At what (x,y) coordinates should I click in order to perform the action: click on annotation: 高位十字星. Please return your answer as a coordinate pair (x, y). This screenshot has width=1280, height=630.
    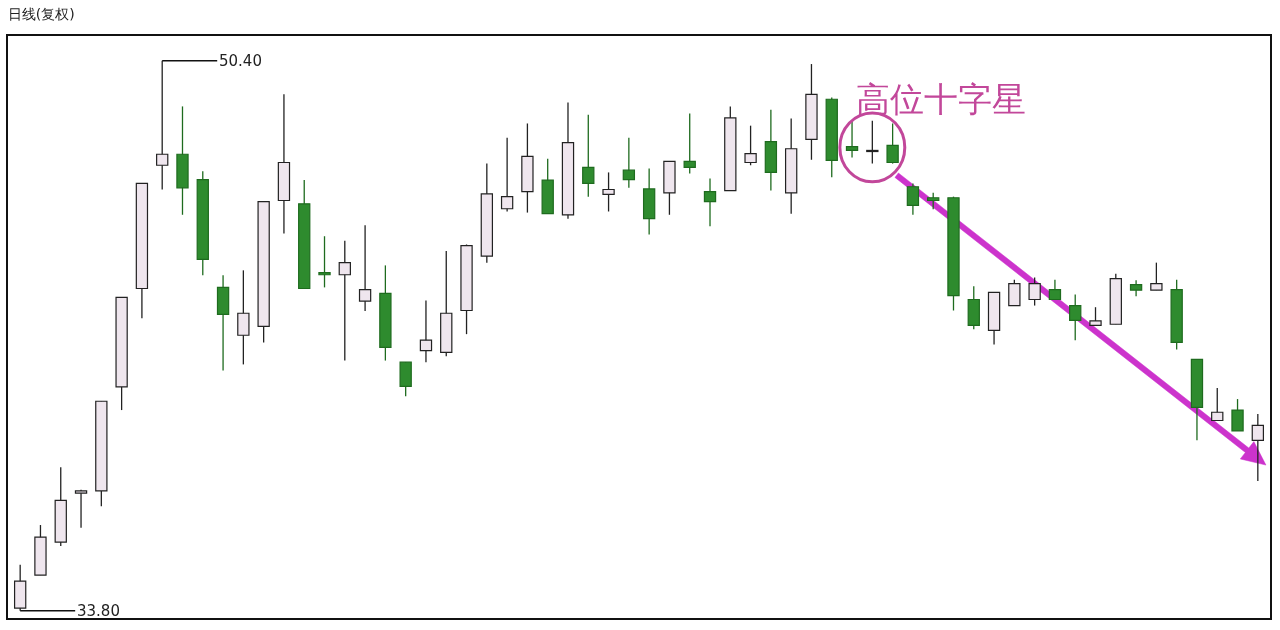
    Looking at the image, I should click on (941, 99).